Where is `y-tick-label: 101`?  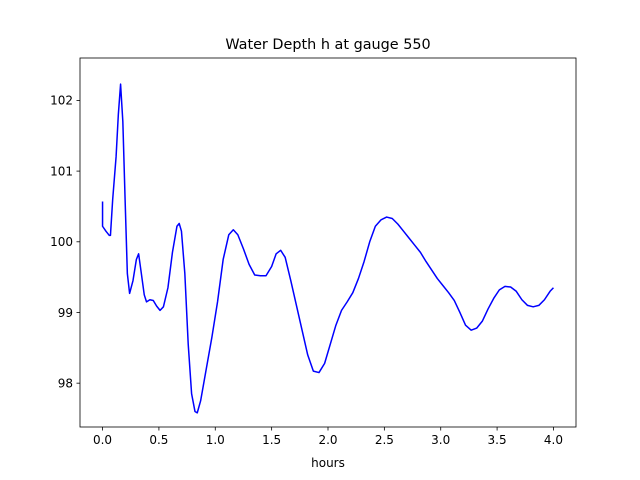 y-tick-label: 101 is located at coordinates (61, 171).